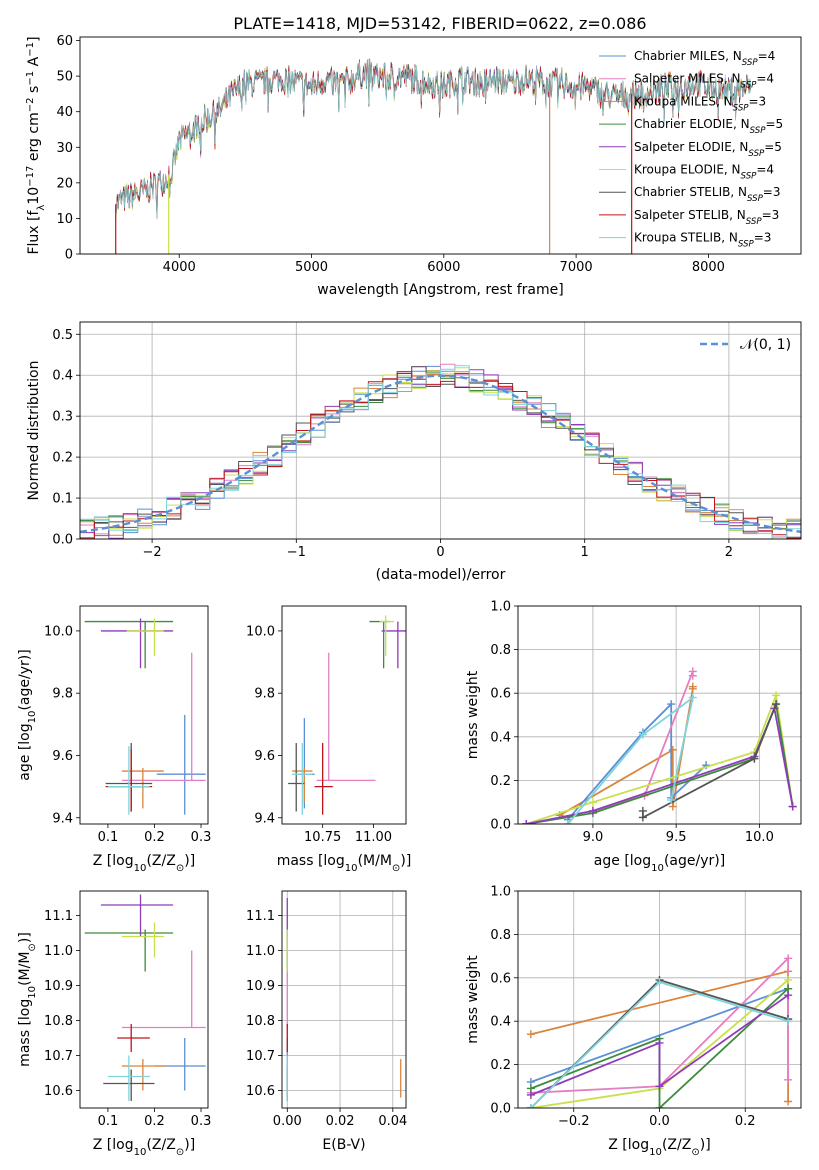 This screenshot has width=819, height=1170. What do you see at coordinates (25, 1033) in the screenshot?
I see `mass_vs_Z-ylabel-part: mass [log` at bounding box center [25, 1033].